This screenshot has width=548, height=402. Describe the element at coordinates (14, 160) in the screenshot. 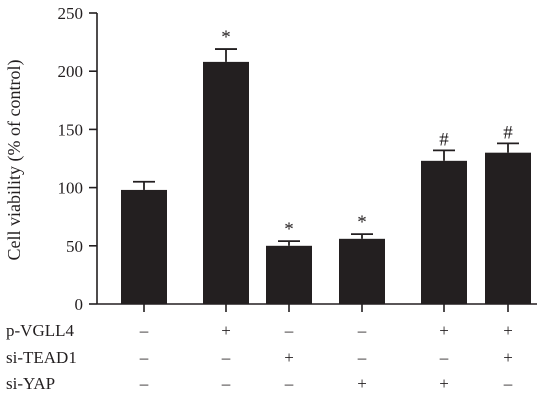

I see `y-axis-label: Cell viability (% of control)` at that location.